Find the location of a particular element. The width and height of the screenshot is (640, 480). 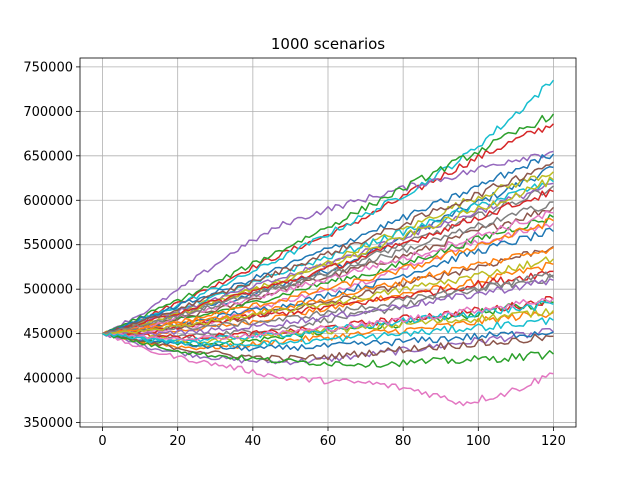

y-tick-label: 650000 is located at coordinates (48, 156).